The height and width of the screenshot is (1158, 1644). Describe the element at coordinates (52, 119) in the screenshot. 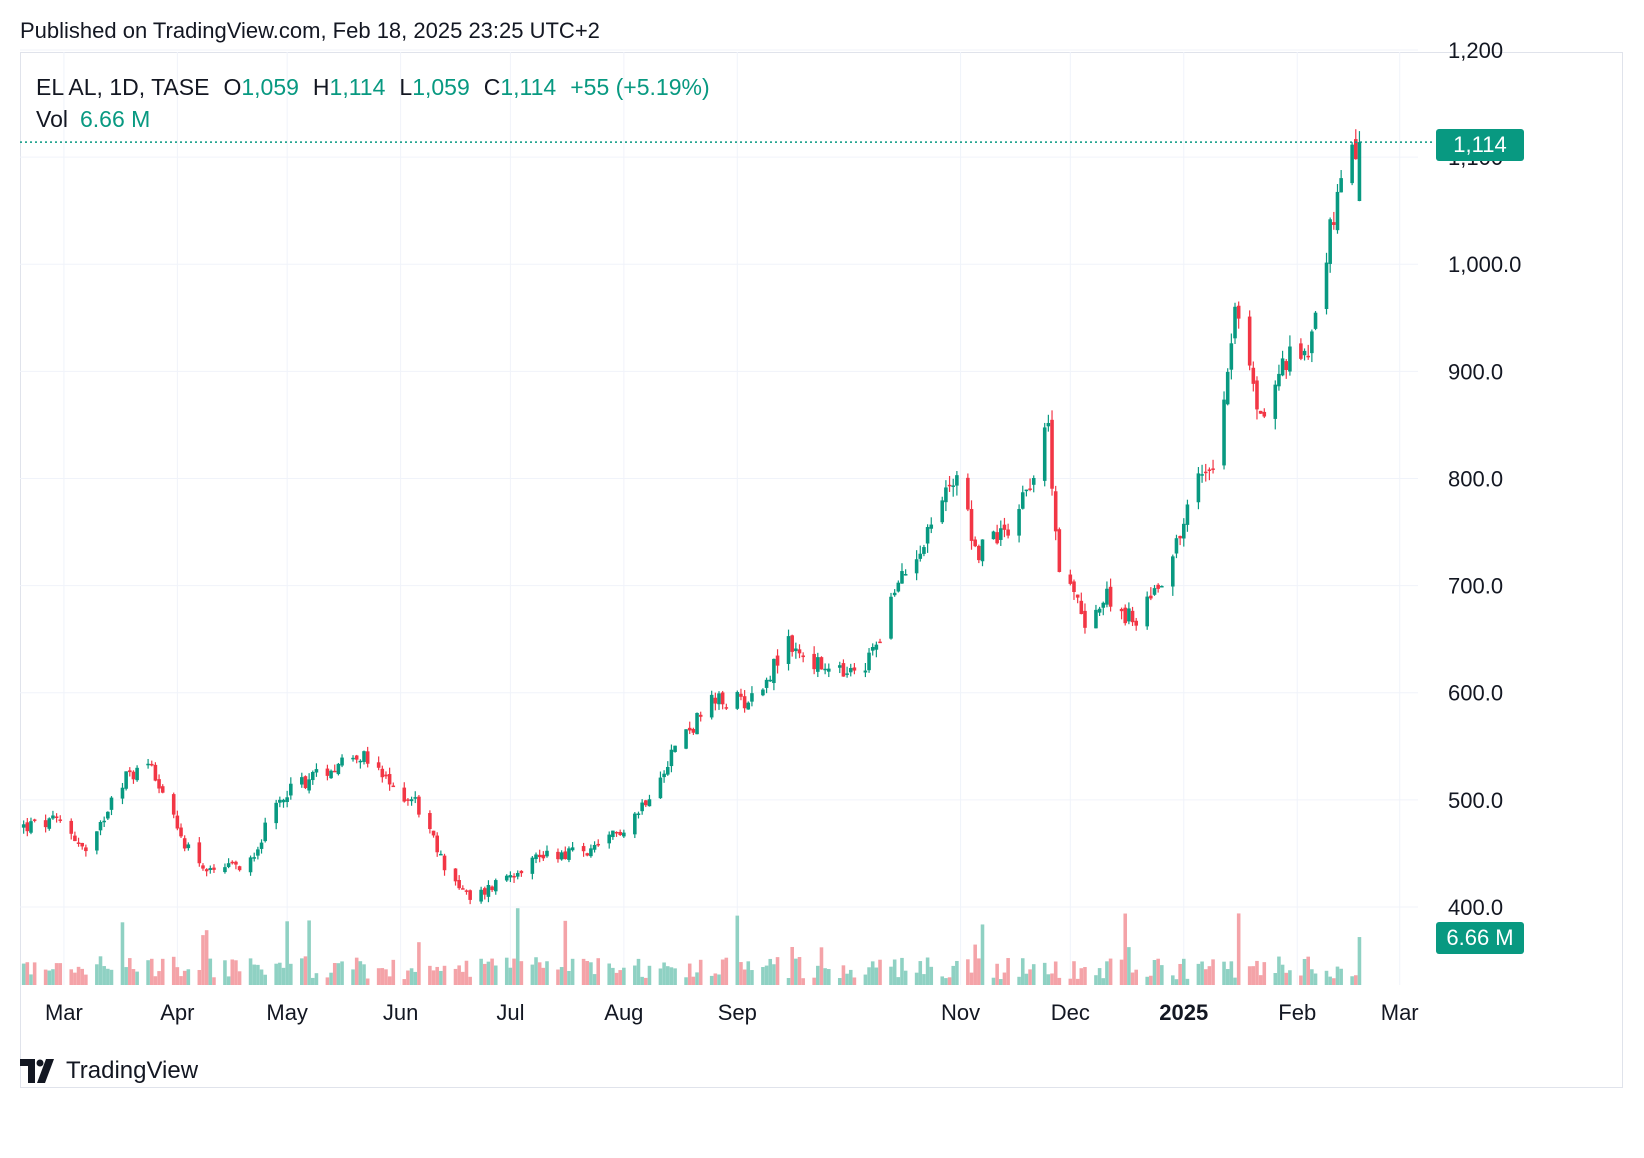

I see `volume-label: Vol` at that location.